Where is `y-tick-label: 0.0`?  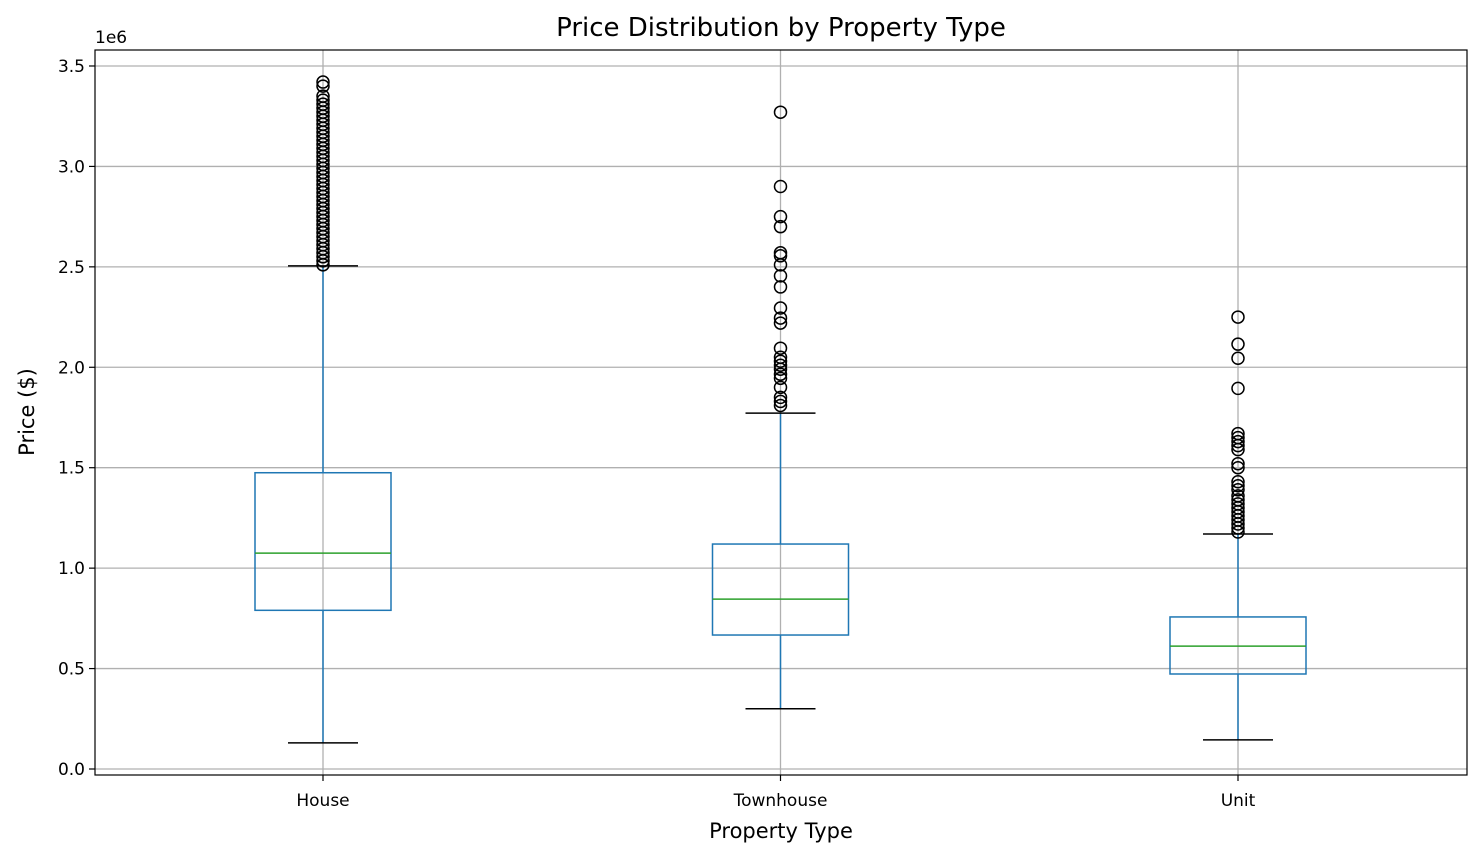 y-tick-label: 0.0 is located at coordinates (71, 770).